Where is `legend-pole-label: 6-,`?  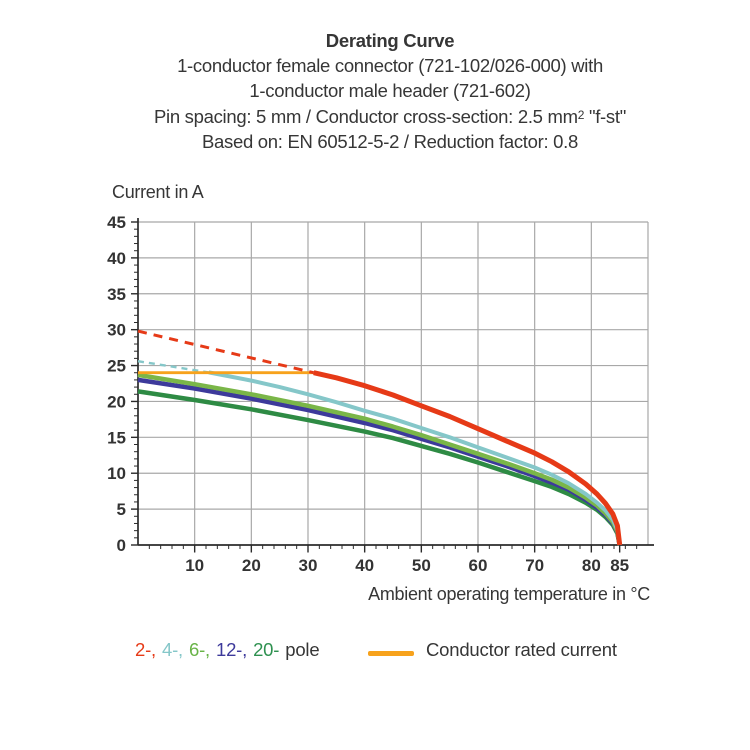
legend-pole-label: 6-, is located at coordinates (199, 649).